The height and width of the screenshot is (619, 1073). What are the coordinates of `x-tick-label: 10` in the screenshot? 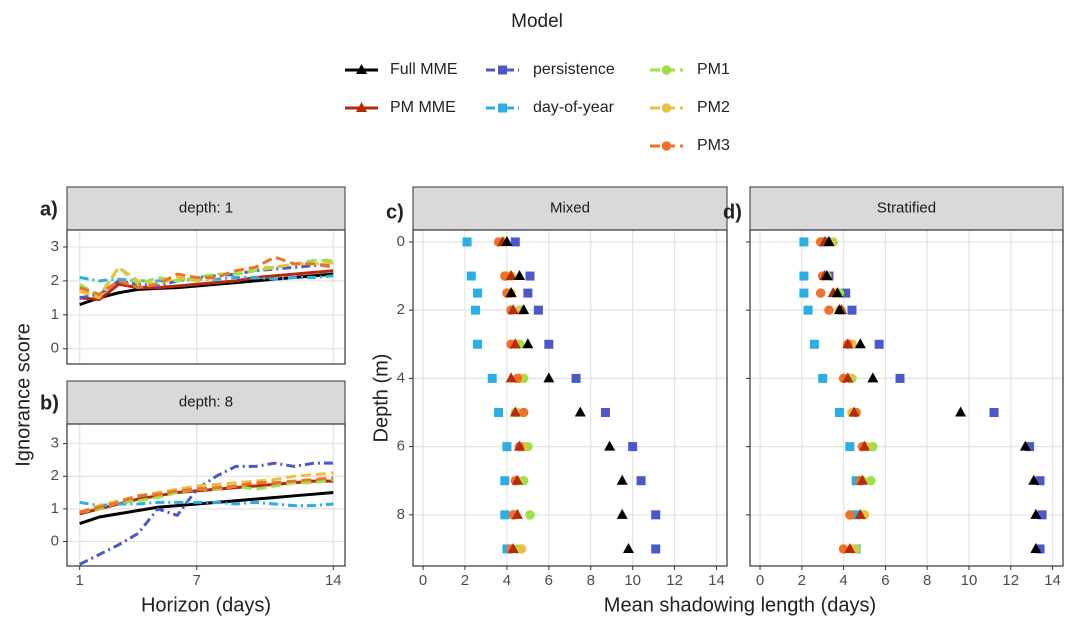 It's located at (632, 580).